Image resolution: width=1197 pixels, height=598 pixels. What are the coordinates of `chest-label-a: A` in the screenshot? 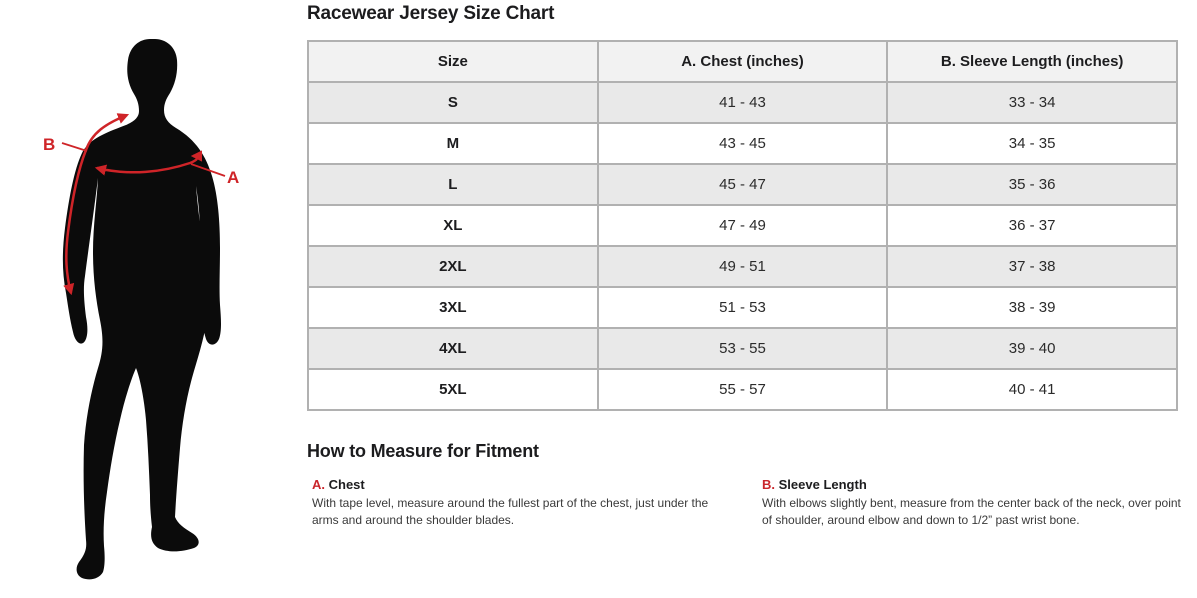 It's located at (233, 177).